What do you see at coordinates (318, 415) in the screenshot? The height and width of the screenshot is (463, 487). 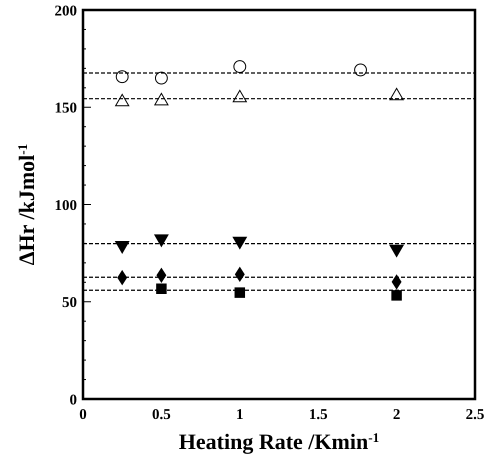 I see `x-tick-label: 1.5` at bounding box center [318, 415].